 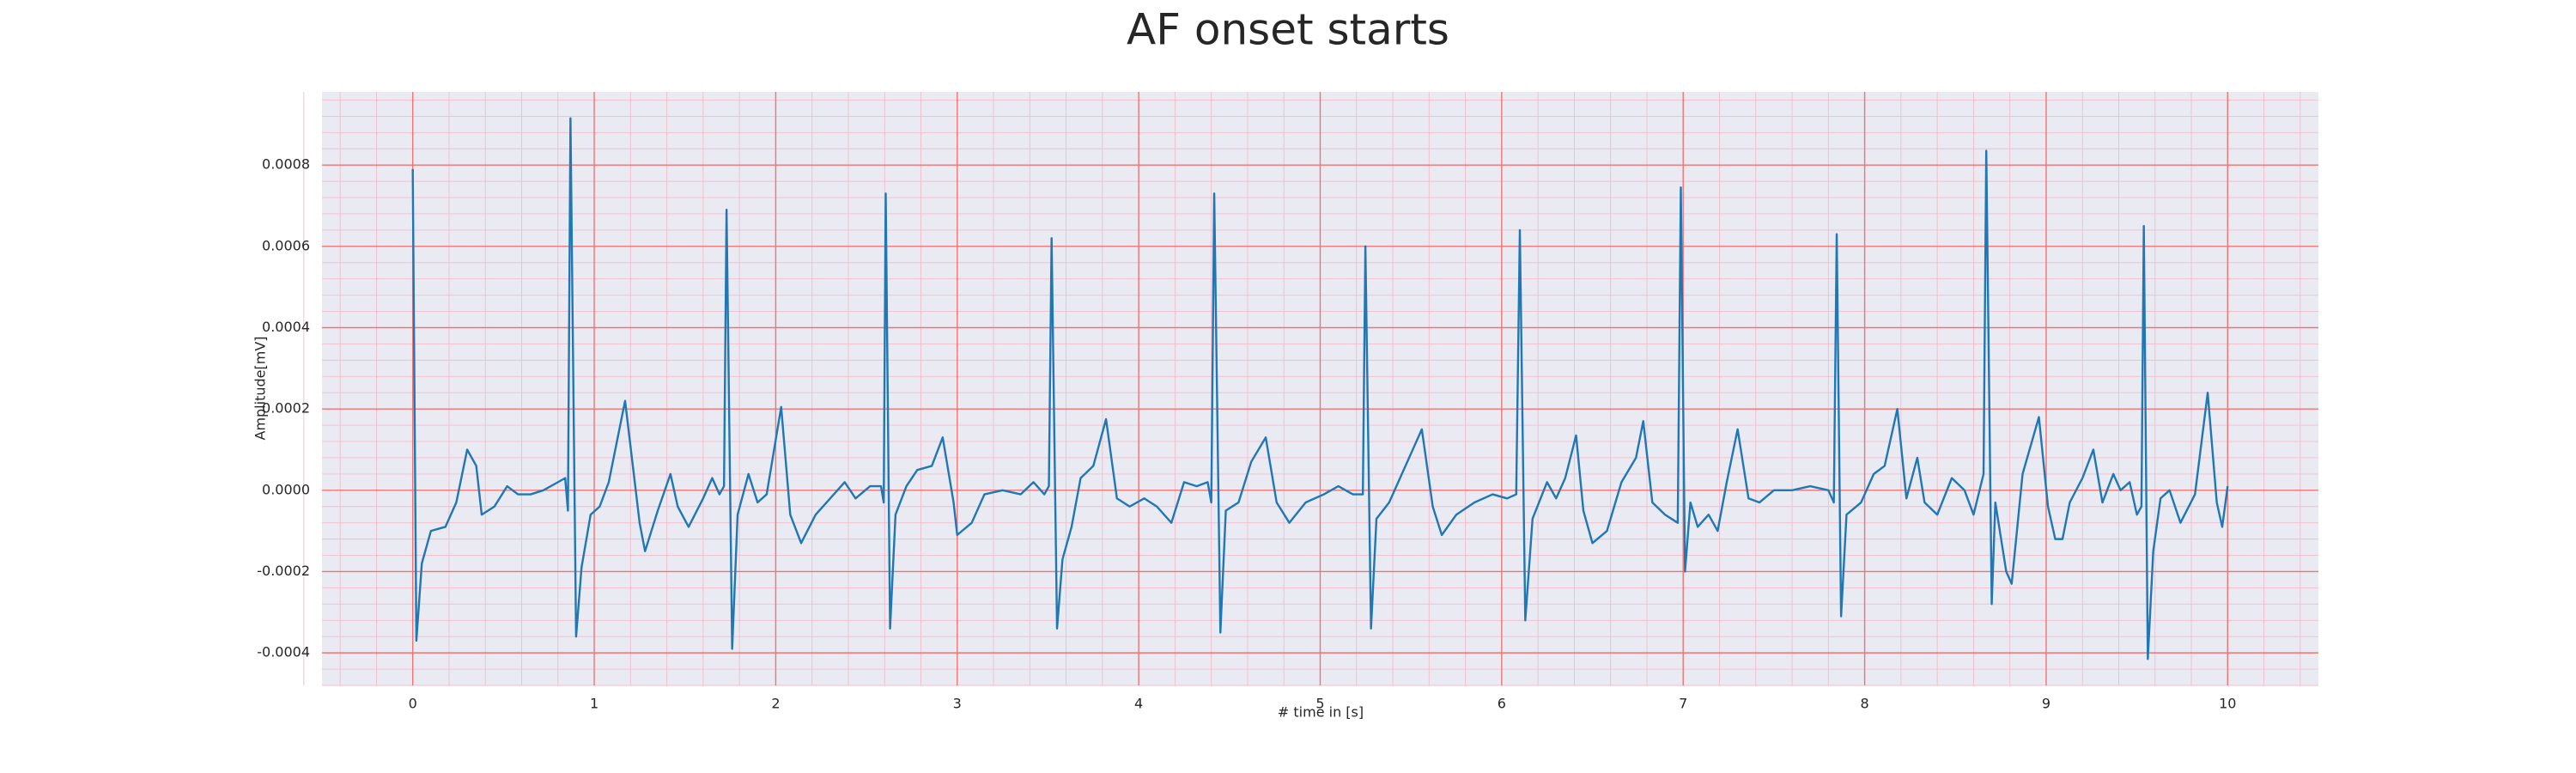 I want to click on x-tick-label: 4, so click(x=1138, y=704).